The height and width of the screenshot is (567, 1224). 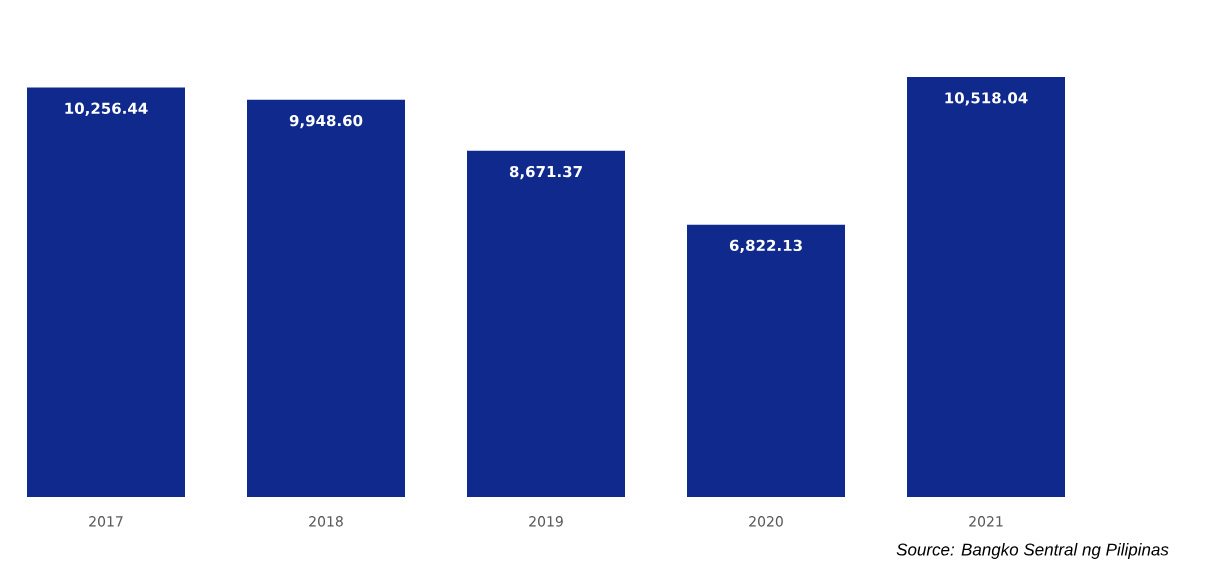 What do you see at coordinates (986, 99) in the screenshot?
I see `data-label: 10,518.04` at bounding box center [986, 99].